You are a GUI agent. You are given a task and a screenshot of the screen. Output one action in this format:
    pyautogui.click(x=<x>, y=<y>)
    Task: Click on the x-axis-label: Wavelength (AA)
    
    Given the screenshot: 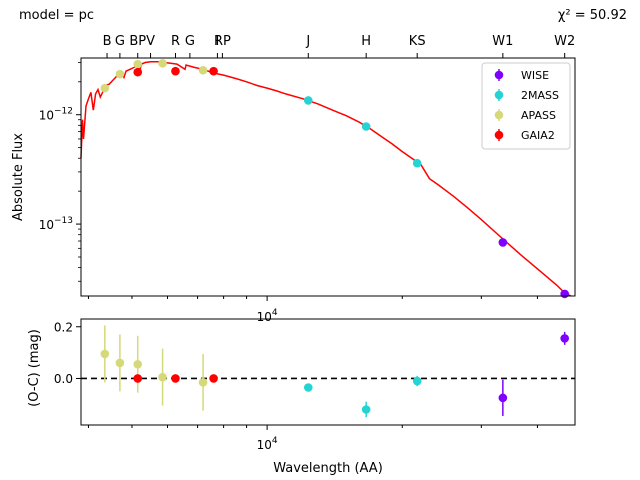 What is the action you would take?
    pyautogui.click(x=328, y=468)
    